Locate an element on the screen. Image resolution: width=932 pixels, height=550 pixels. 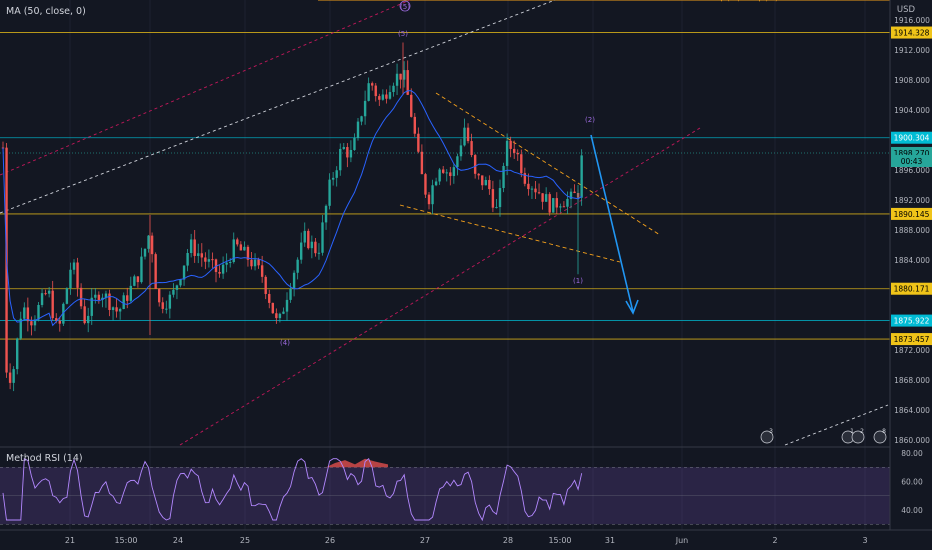
time-tick-label: 24 is located at coordinates (178, 540).